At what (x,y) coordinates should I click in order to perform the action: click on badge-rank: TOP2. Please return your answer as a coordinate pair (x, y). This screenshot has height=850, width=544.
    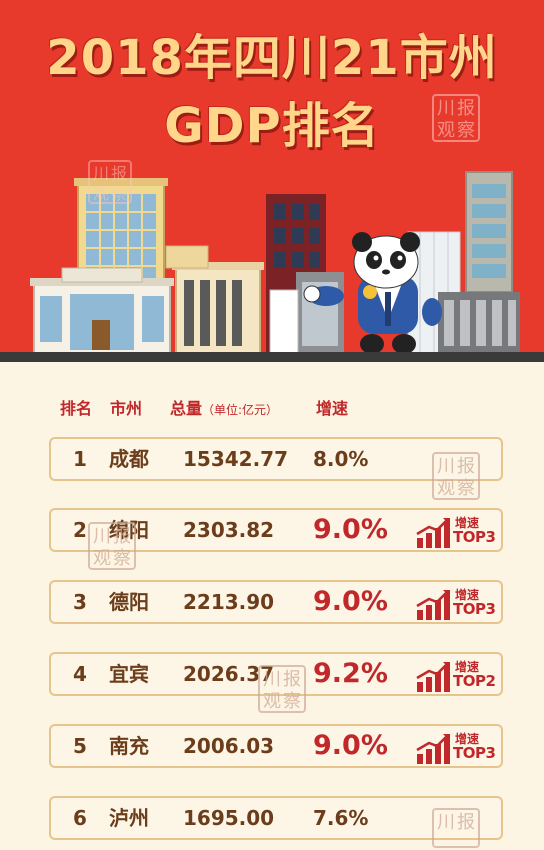
    Looking at the image, I should click on (474, 681).